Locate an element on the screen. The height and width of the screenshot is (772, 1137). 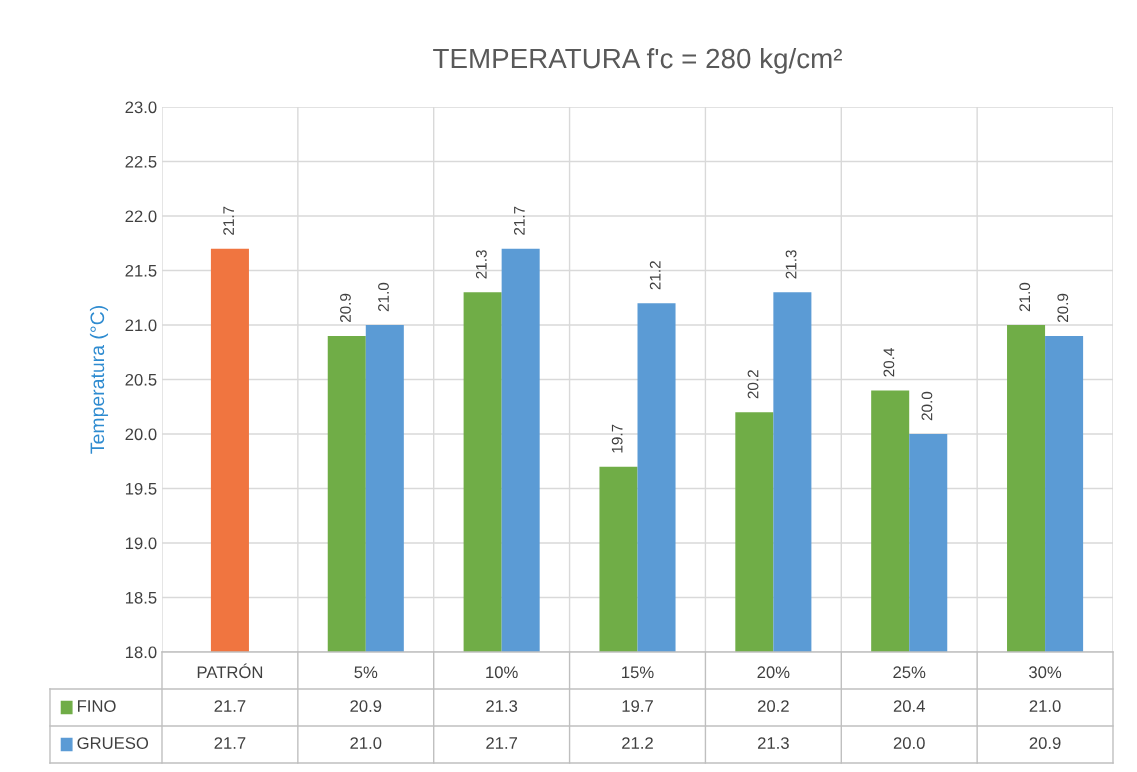
data-label: 21.2 is located at coordinates (637, 743).